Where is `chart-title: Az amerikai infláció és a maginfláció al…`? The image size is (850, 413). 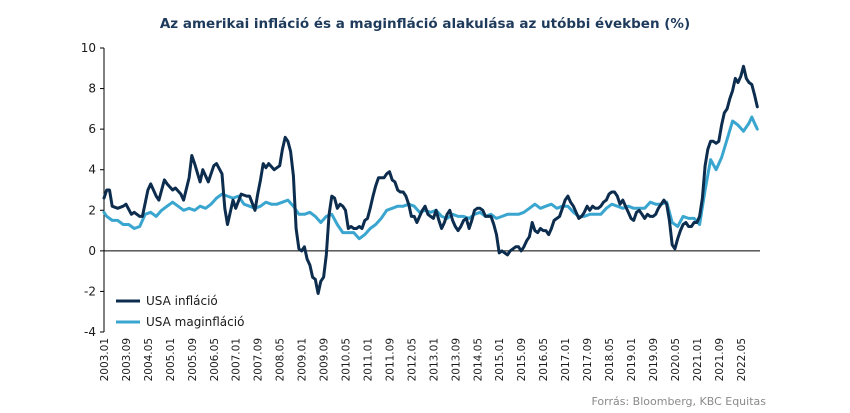 chart-title: Az amerikai infláció és a maginfláció al… is located at coordinates (425, 24).